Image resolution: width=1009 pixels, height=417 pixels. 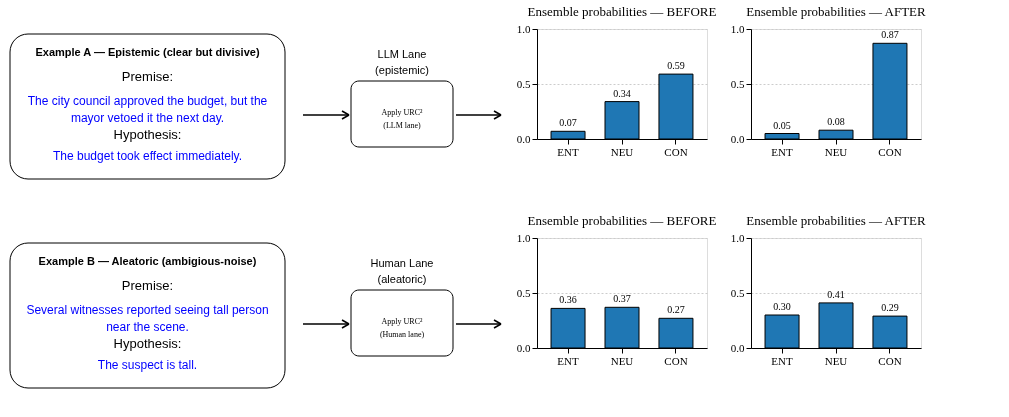 I want to click on data-label: 0.08, so click(x=836, y=122).